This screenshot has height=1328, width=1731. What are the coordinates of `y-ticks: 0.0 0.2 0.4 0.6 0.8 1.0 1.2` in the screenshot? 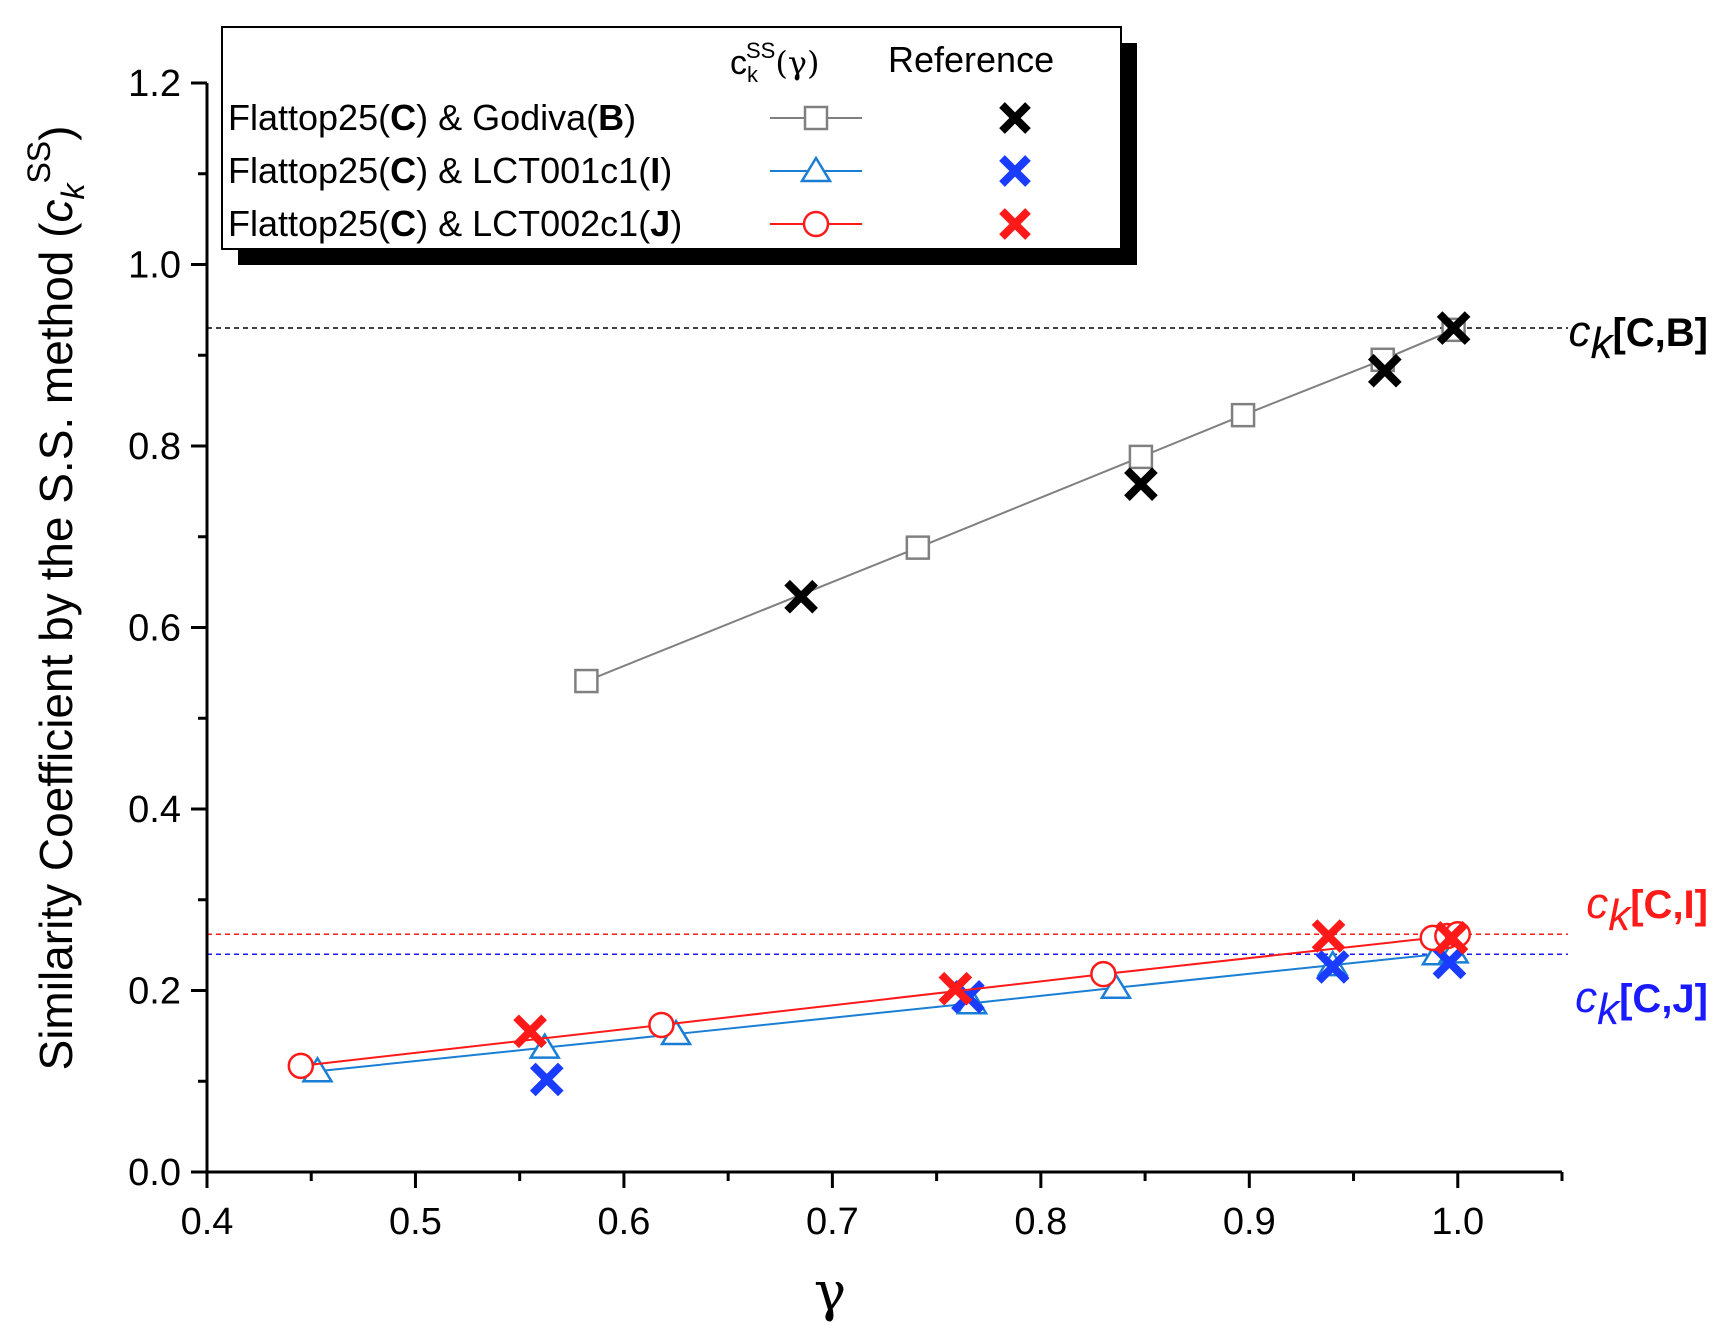 It's located at (167, 628).